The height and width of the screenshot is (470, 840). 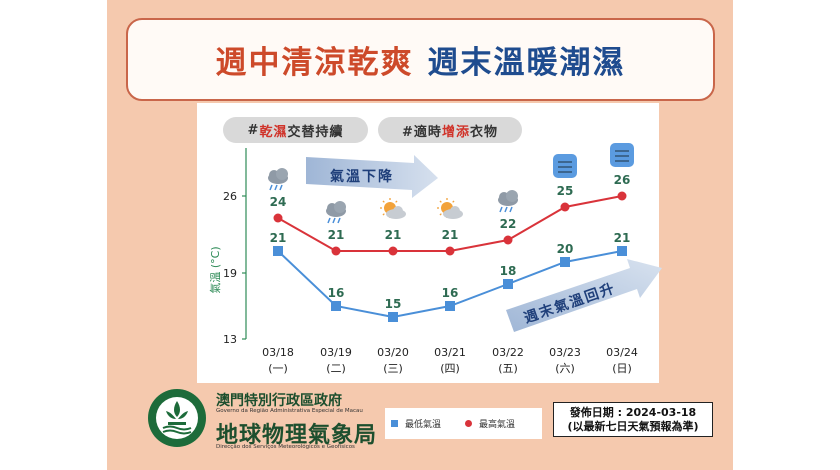 I want to click on temperature-rise-arrow: 週末氣溫回升, so click(x=584, y=295).